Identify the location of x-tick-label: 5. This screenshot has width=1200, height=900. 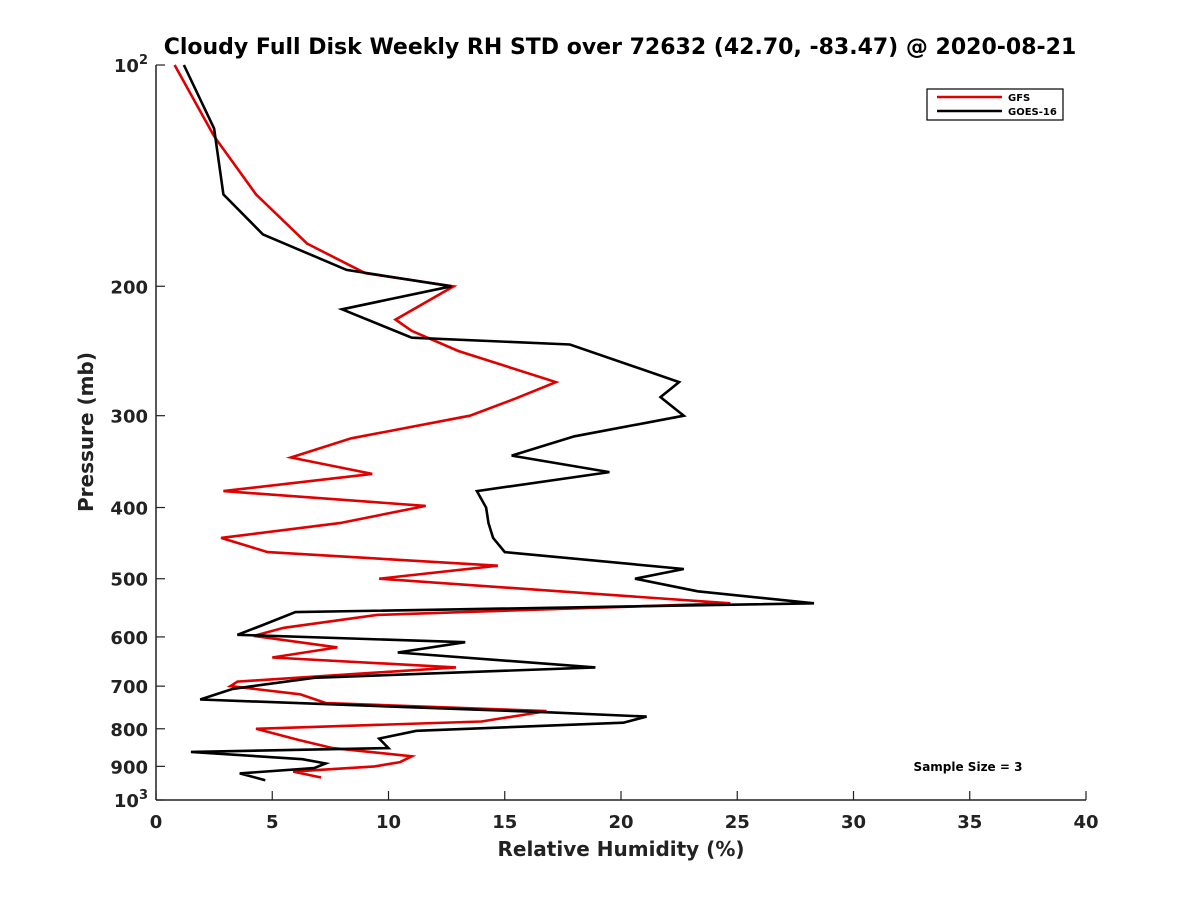
(272, 822).